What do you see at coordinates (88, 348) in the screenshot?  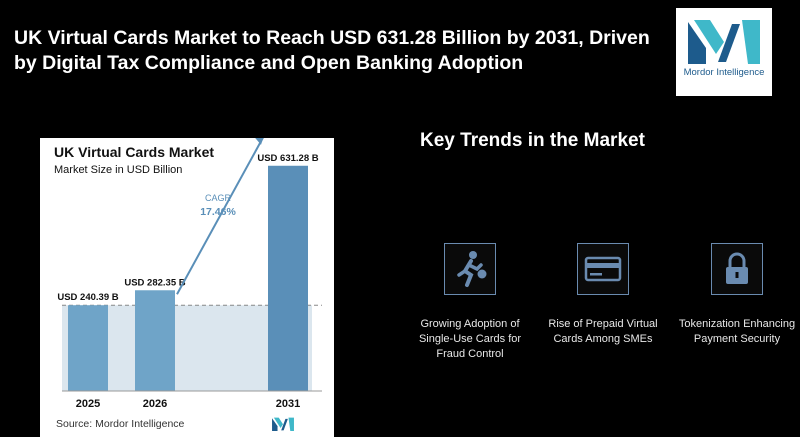 I see `bar-2025` at bounding box center [88, 348].